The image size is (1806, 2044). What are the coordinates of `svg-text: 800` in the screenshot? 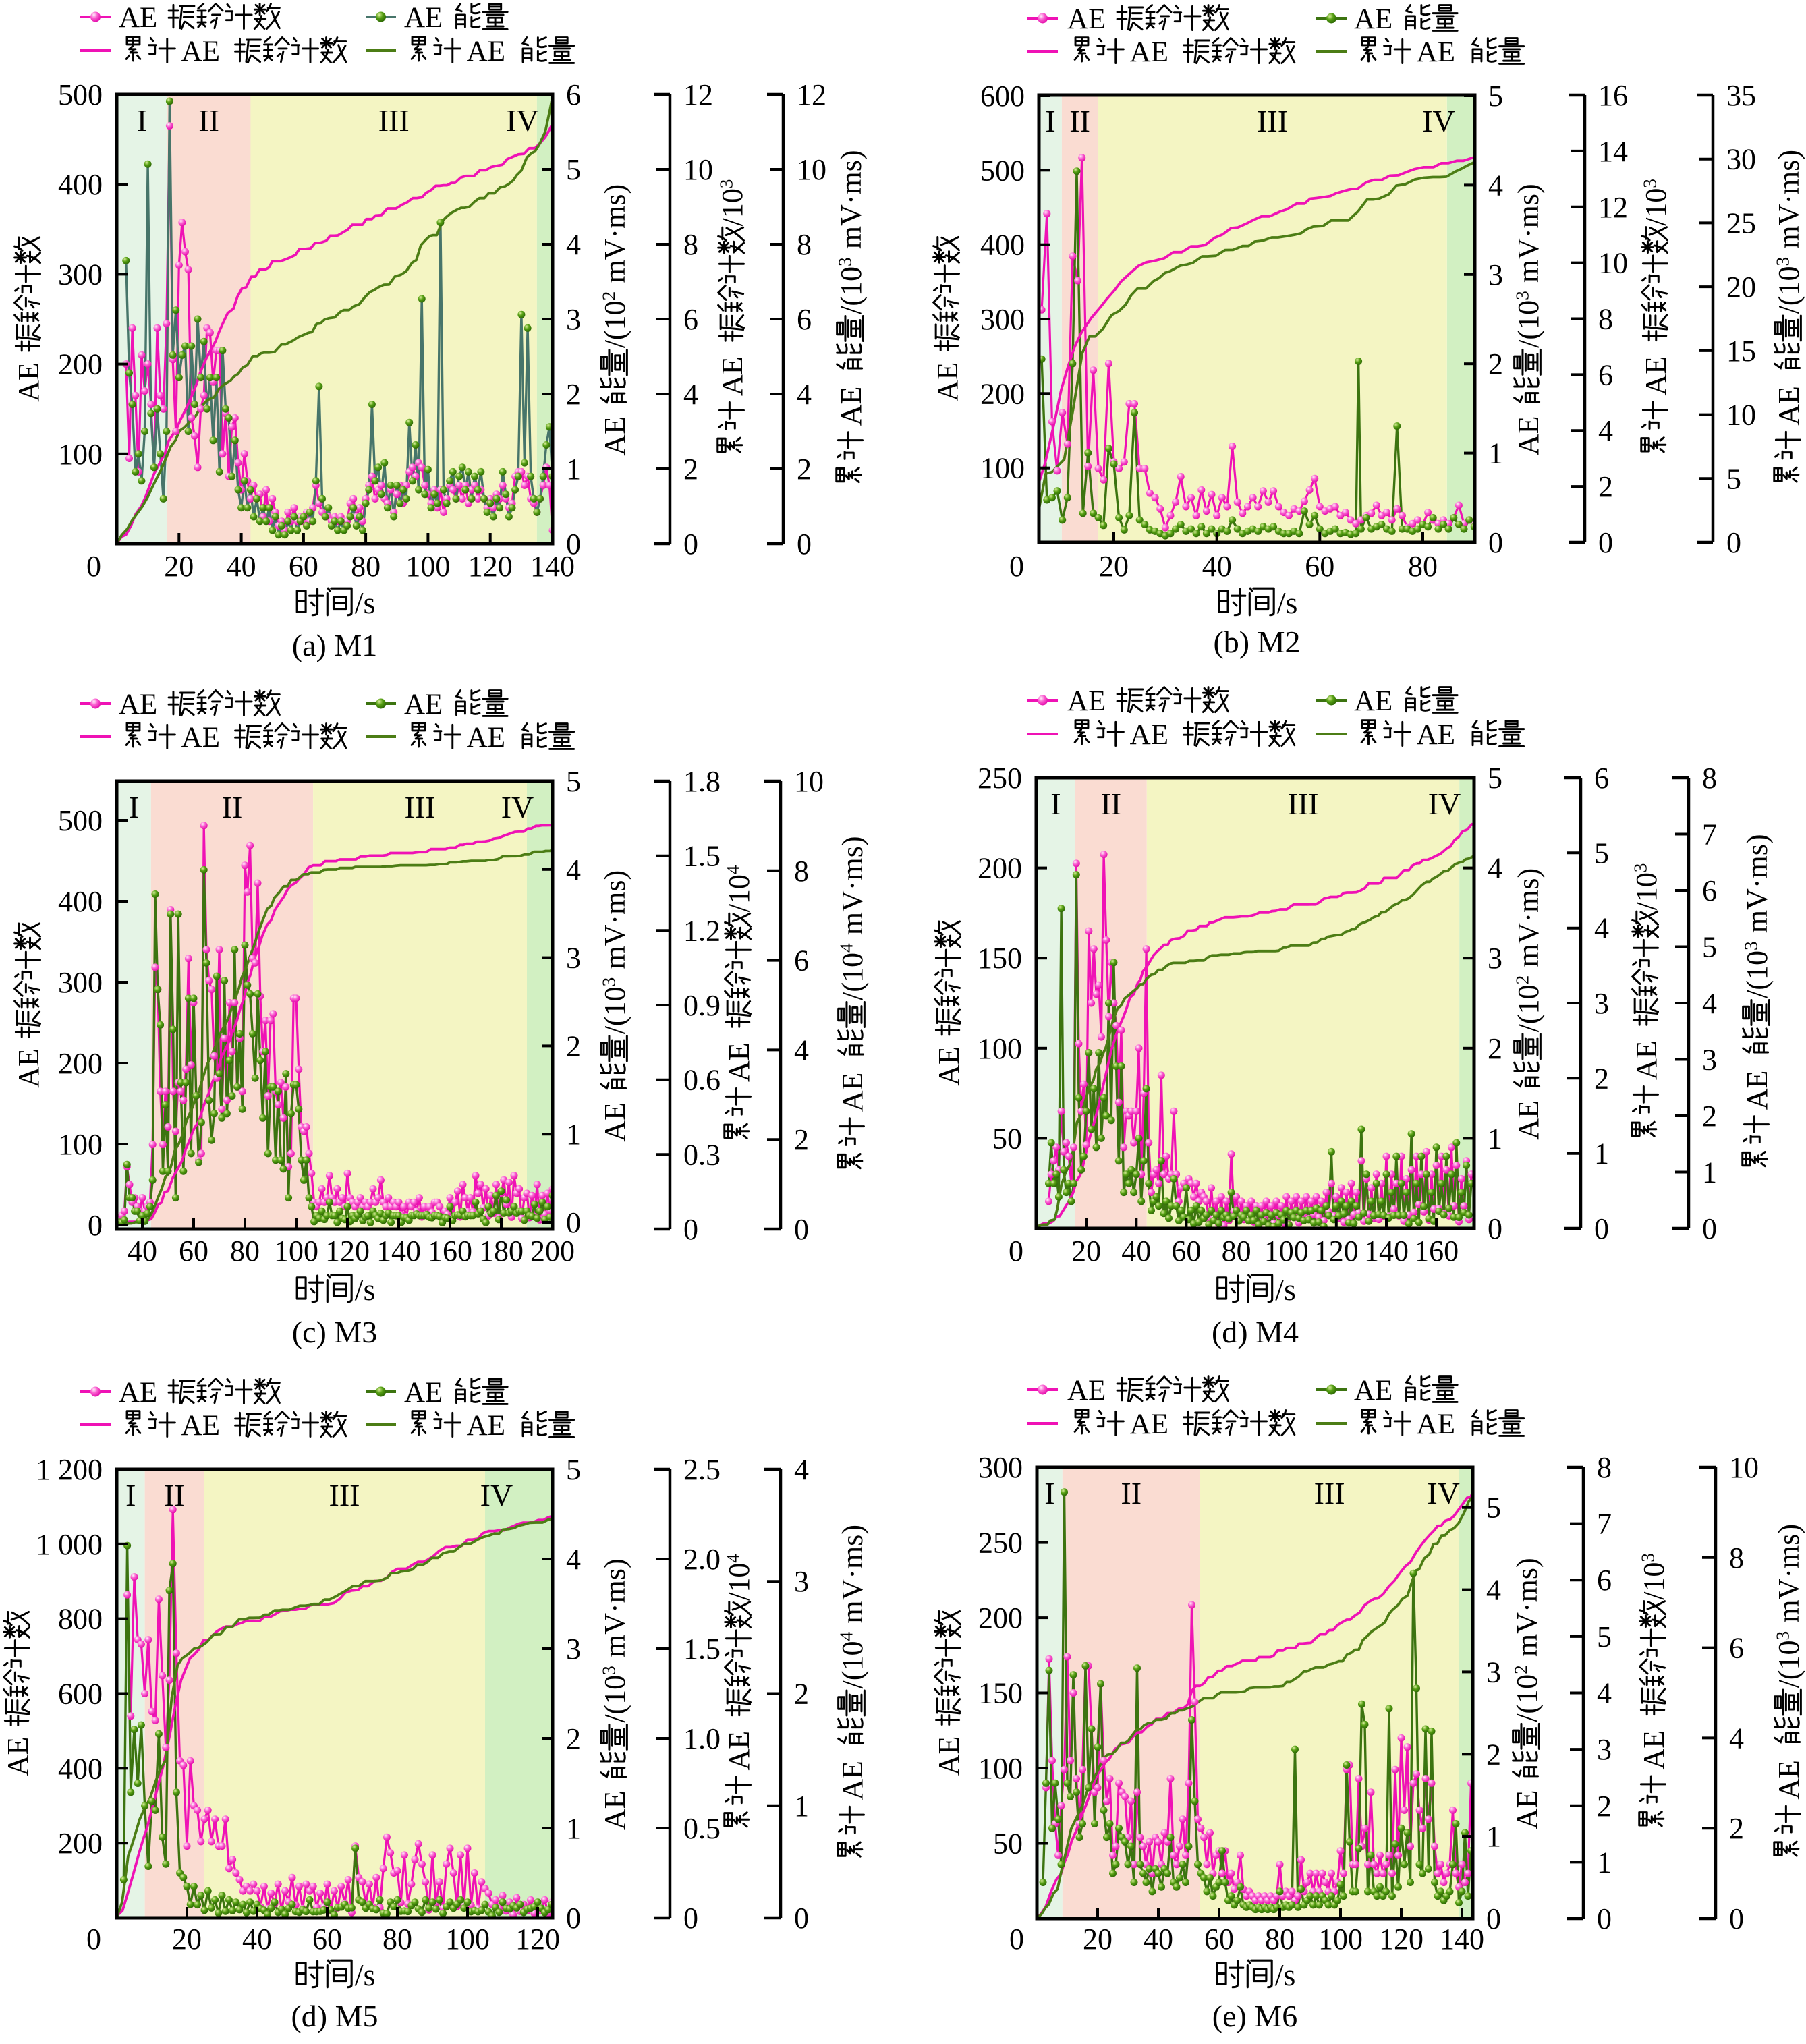 It's located at (80, 1619).